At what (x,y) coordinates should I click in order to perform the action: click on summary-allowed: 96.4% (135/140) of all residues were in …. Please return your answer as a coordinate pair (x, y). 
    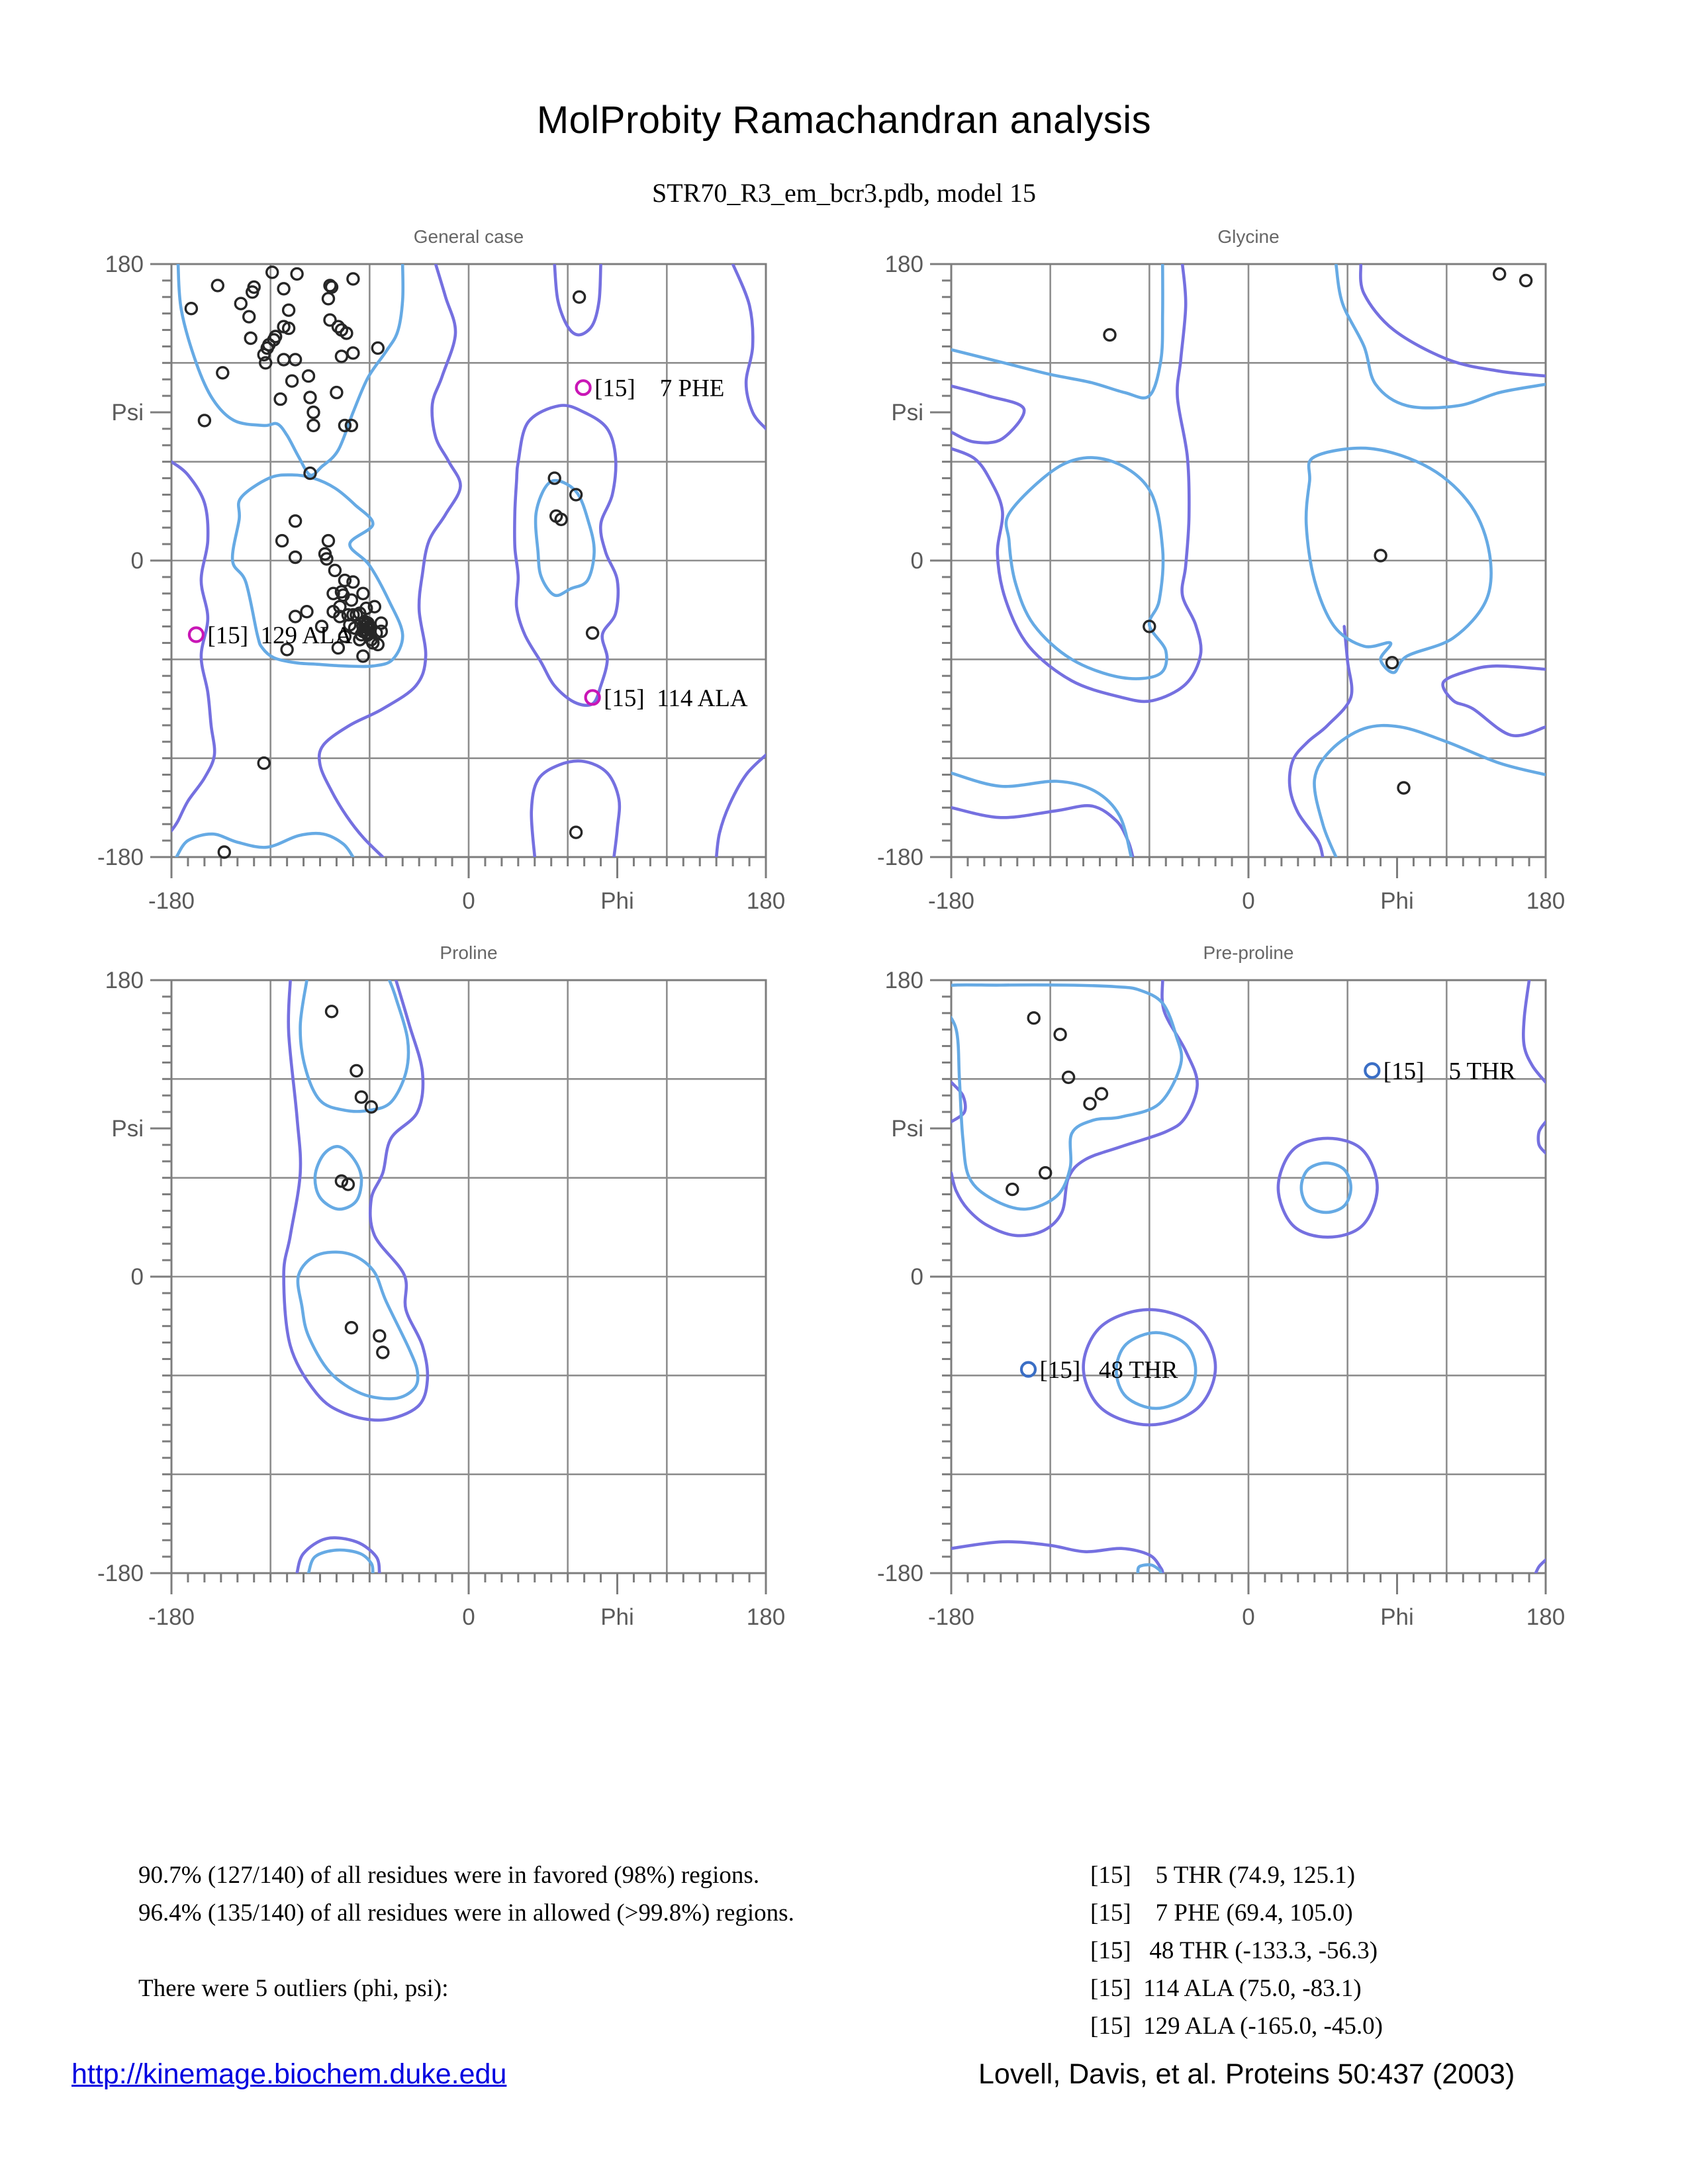
    Looking at the image, I should click on (466, 1913).